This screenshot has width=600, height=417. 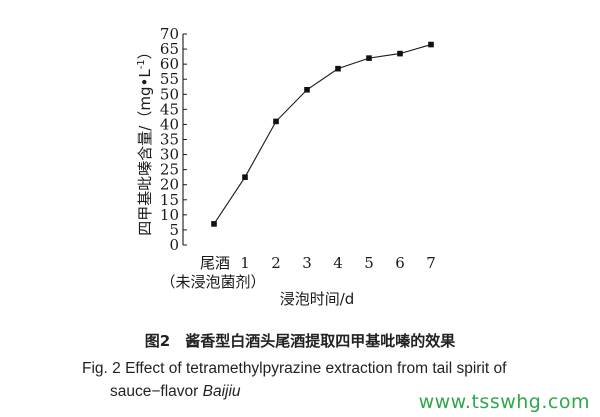 What do you see at coordinates (317, 299) in the screenshot?
I see `x-axis-label: 浸泡时间/d` at bounding box center [317, 299].